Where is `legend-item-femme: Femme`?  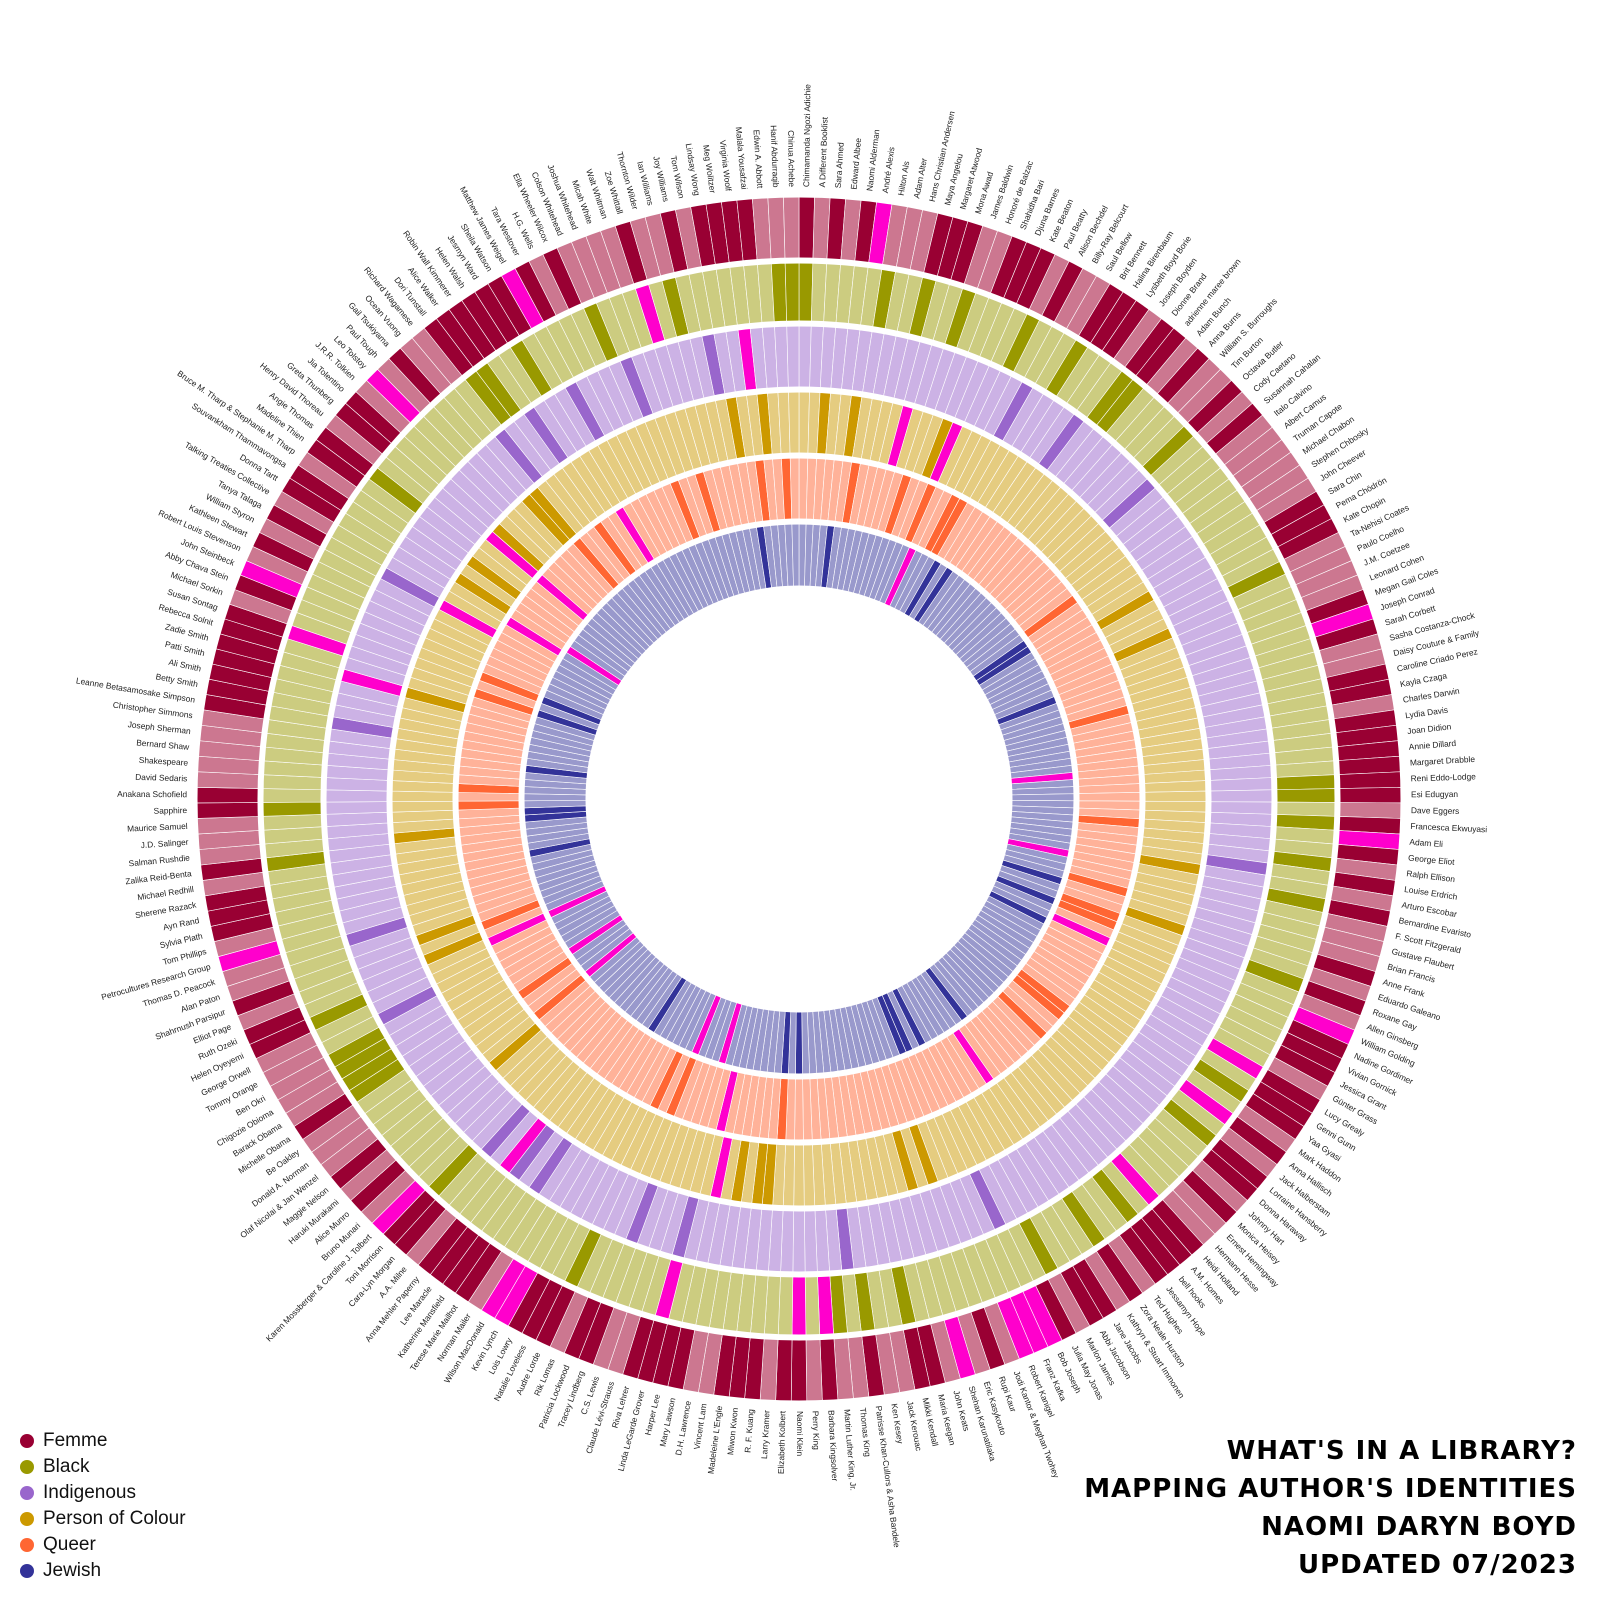 legend-item-femme: Femme is located at coordinates (103, 1441).